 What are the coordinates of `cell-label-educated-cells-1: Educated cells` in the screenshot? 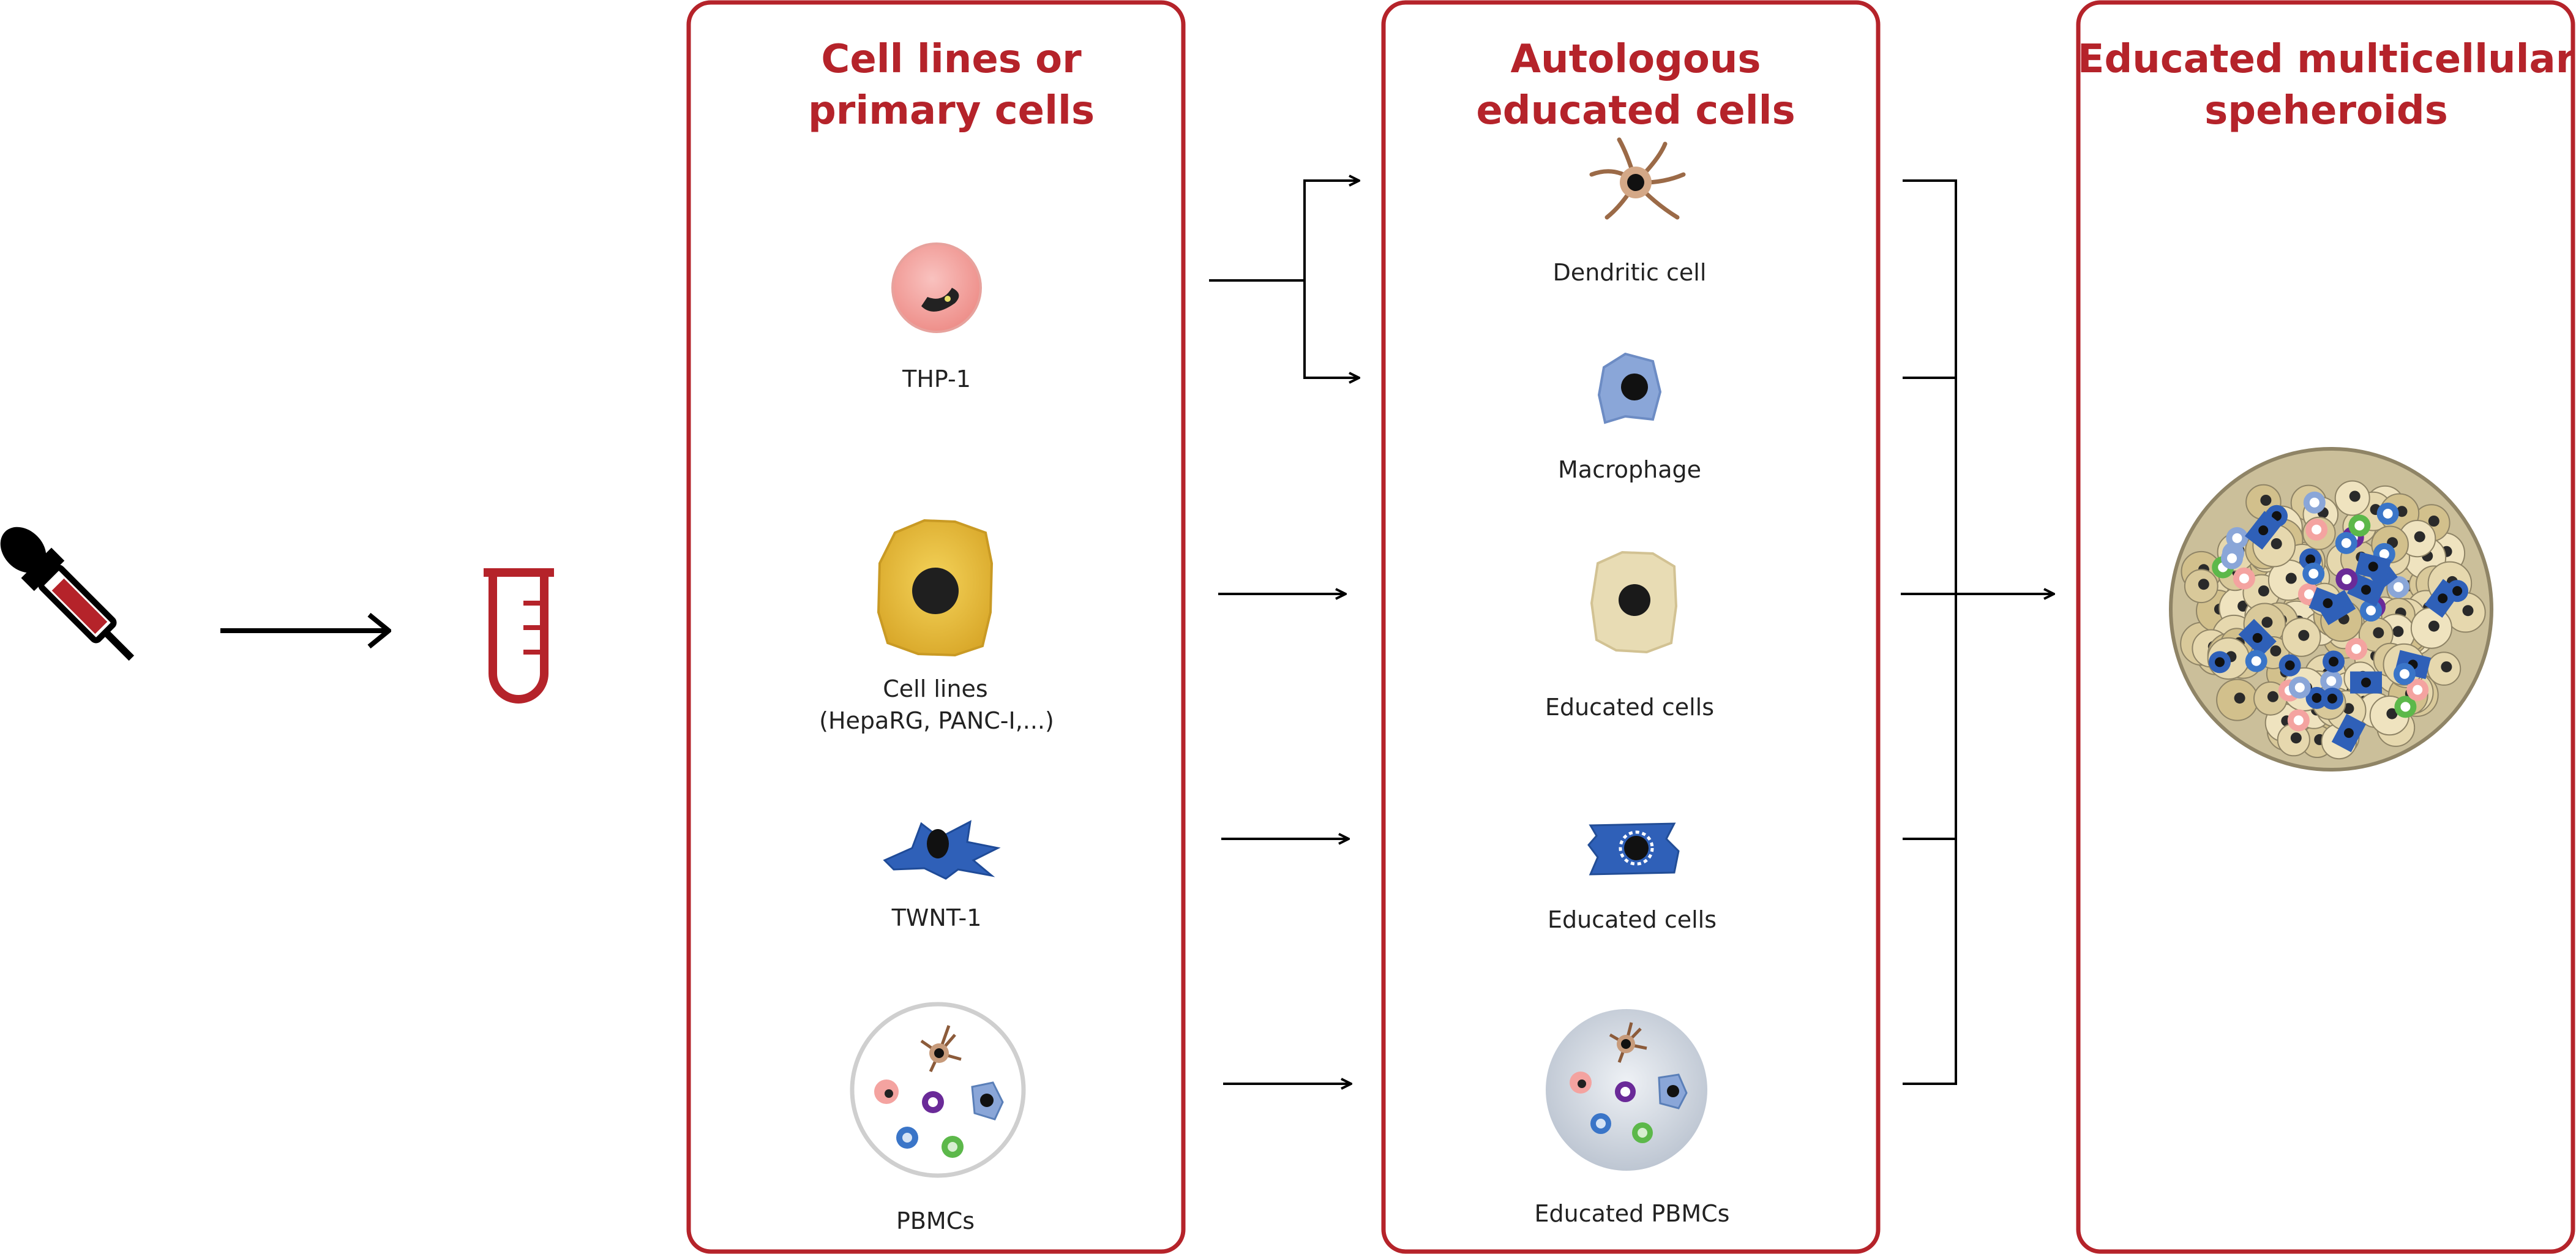 It's located at (1630, 708).